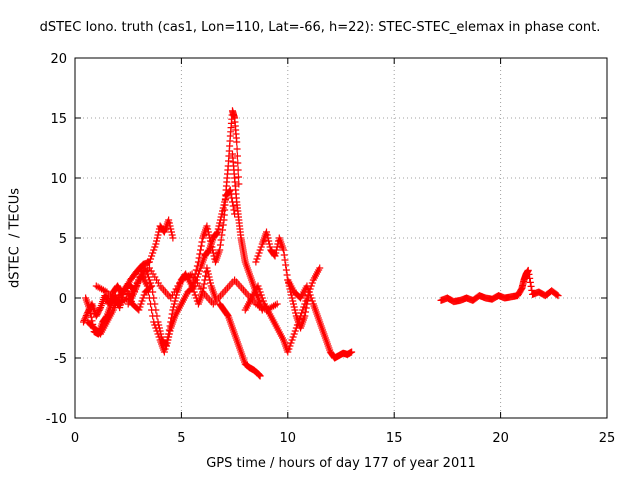 This screenshot has width=640, height=480. Describe the element at coordinates (288, 438) in the screenshot. I see `x-tick-label: 10` at that location.